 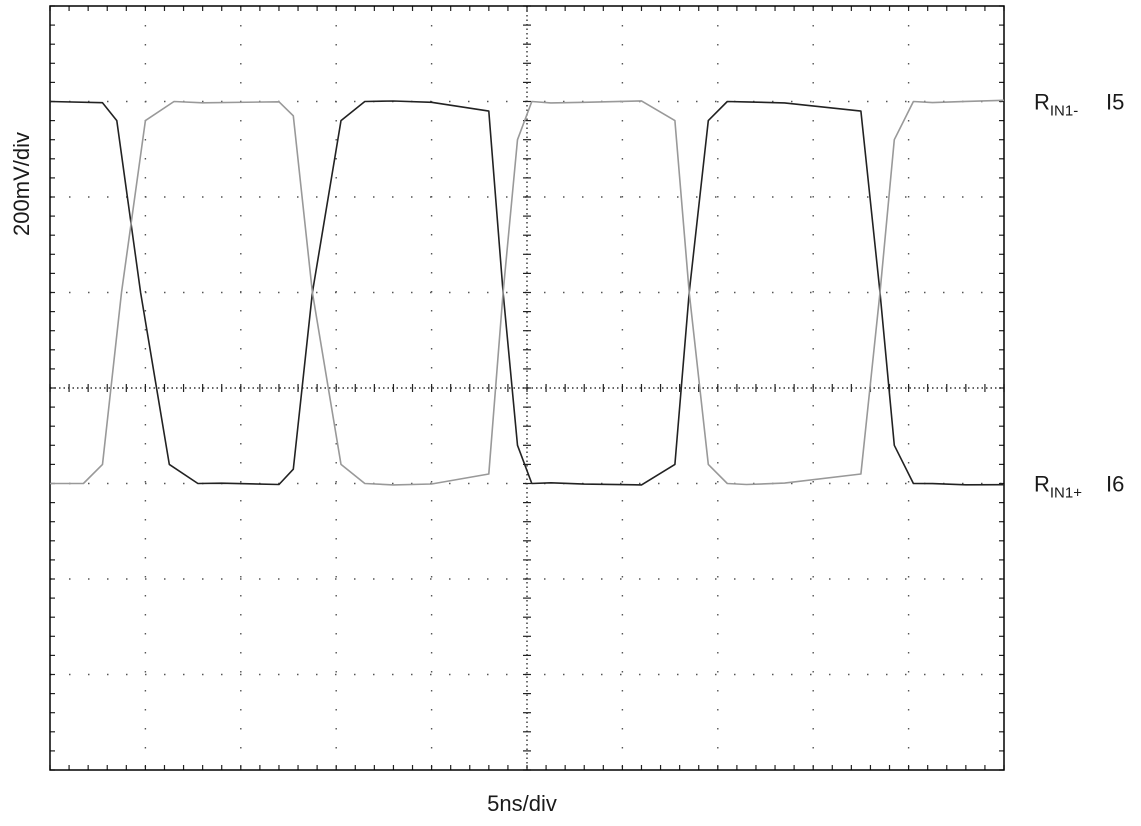 What do you see at coordinates (21, 184) in the screenshot?
I see `y-axis-label: 200mV/div` at bounding box center [21, 184].